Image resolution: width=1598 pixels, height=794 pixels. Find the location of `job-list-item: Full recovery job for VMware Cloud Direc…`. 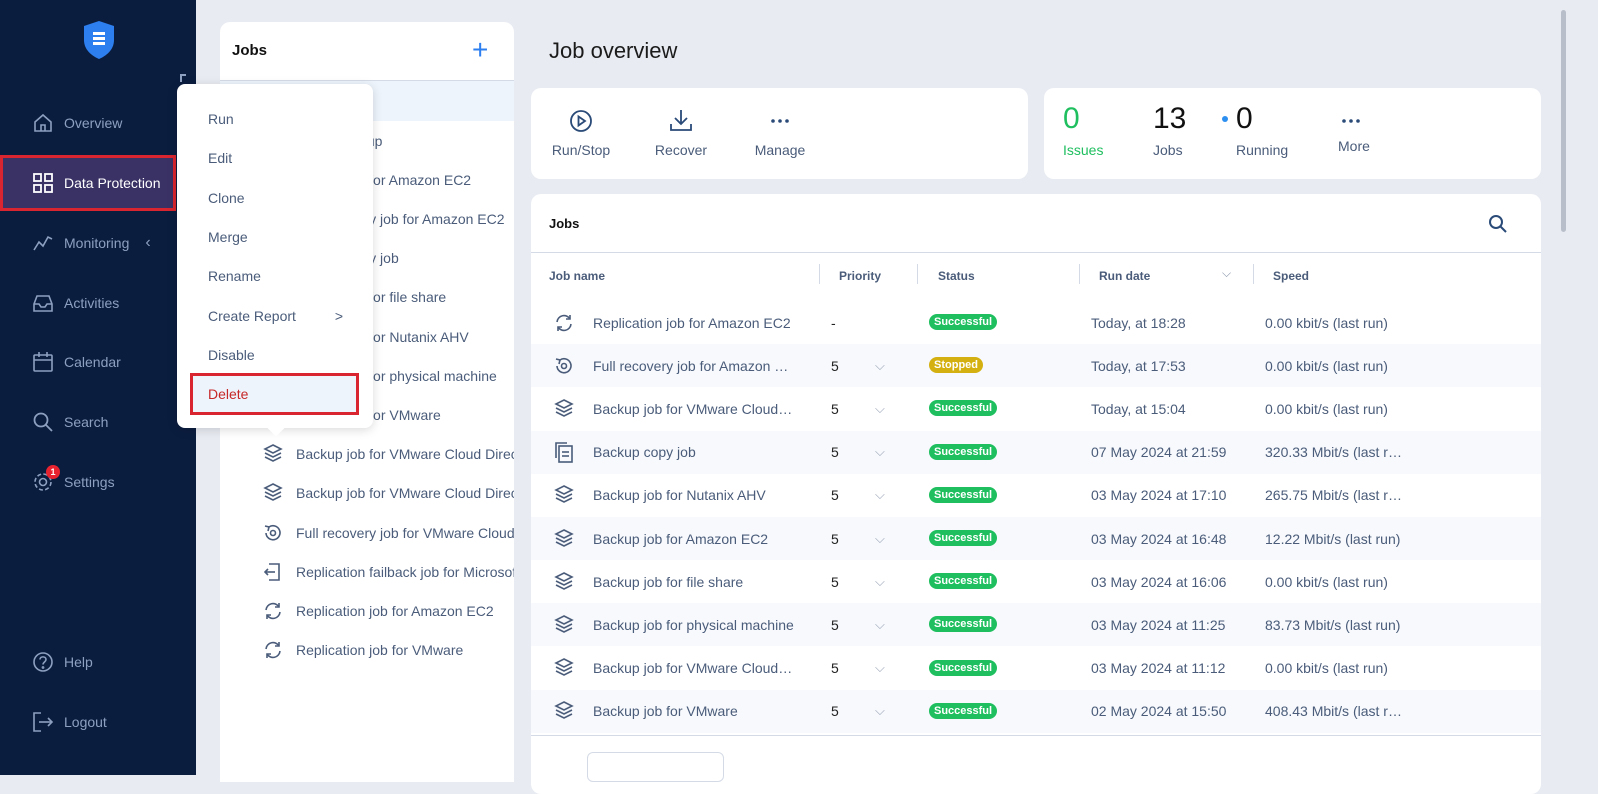

job-list-item: Full recovery job for VMware Cloud Direc… is located at coordinates (388, 532).